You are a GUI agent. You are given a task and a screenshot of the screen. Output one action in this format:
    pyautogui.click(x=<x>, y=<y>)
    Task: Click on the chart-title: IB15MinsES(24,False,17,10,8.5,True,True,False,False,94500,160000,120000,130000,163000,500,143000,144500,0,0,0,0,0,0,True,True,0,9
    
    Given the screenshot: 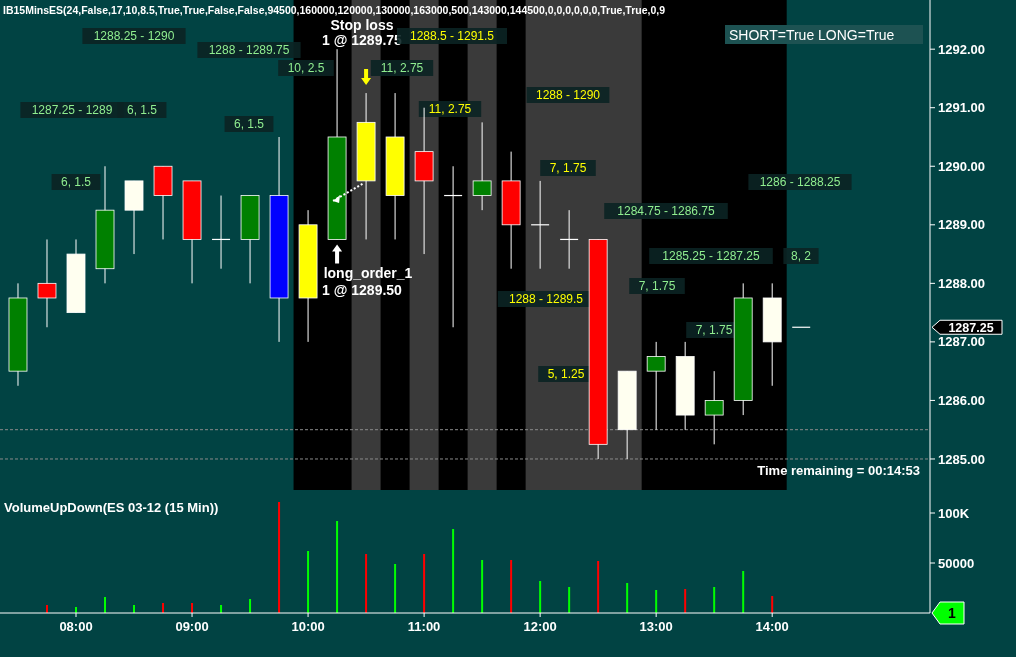 What is the action you would take?
    pyautogui.click(x=334, y=10)
    